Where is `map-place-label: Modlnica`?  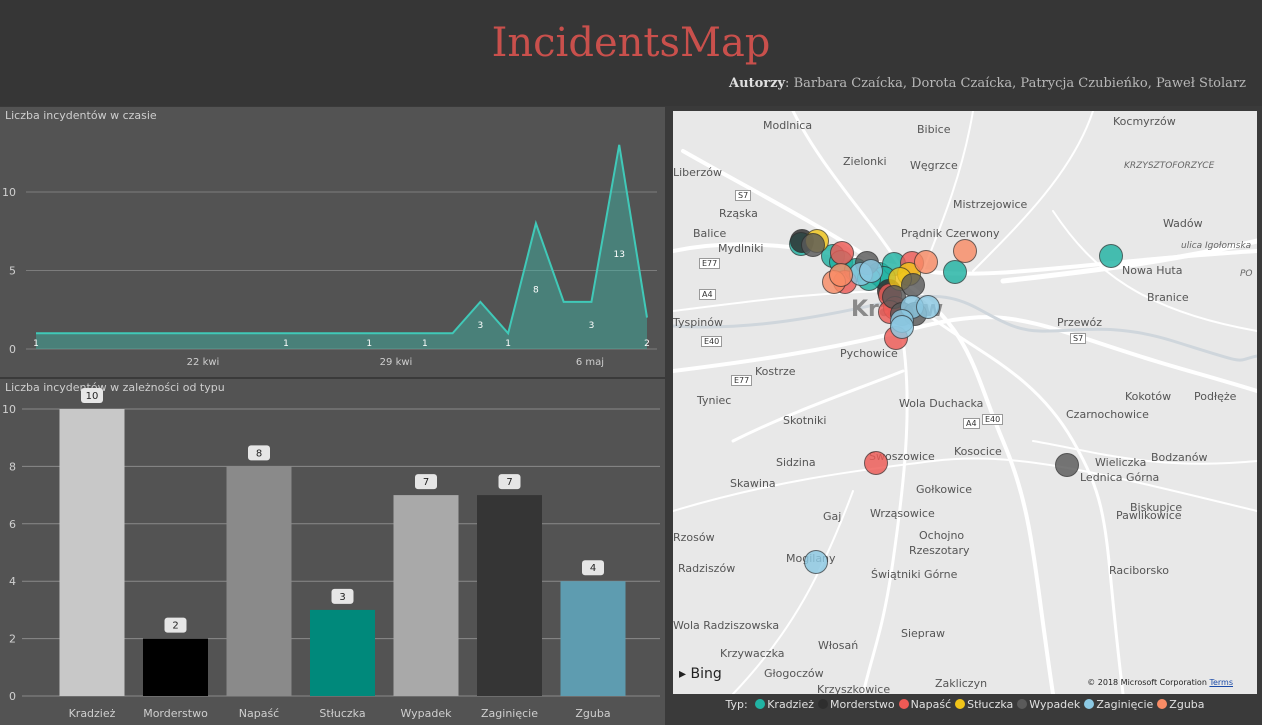
map-place-label: Modlnica is located at coordinates (788, 125).